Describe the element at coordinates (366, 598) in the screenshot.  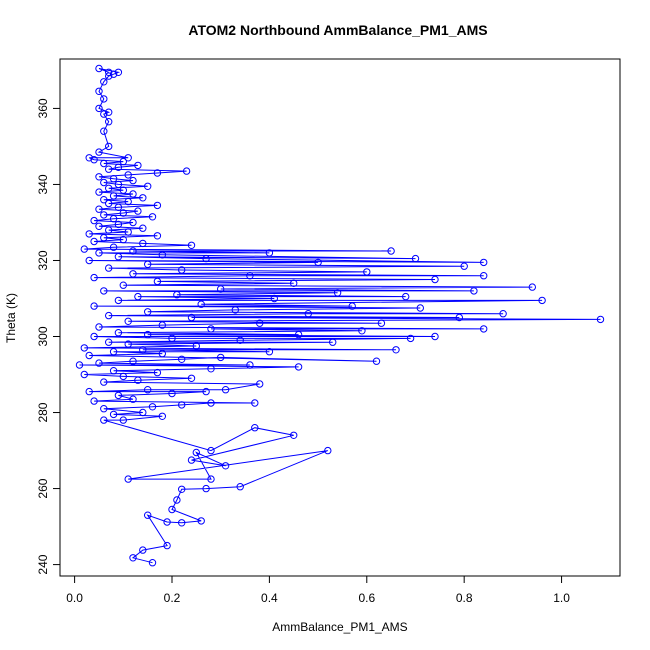
I see `x-tick-label: 0.6` at that location.